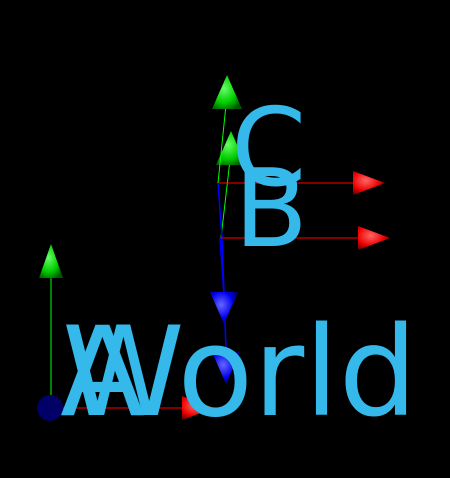 The width and height of the screenshot is (450, 478). I want to click on c-y-axis-line, so click(222, 144).